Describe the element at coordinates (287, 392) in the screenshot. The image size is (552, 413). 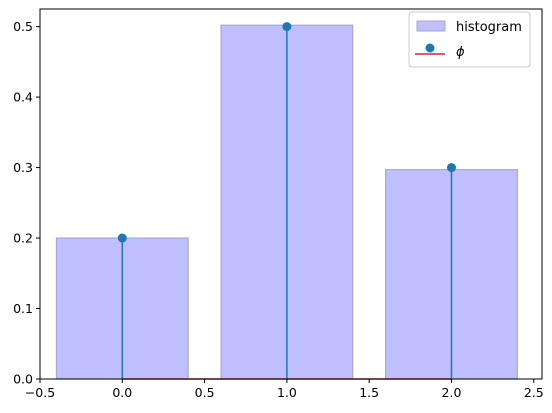
I see `x-tick-label-3: 1.0` at that location.